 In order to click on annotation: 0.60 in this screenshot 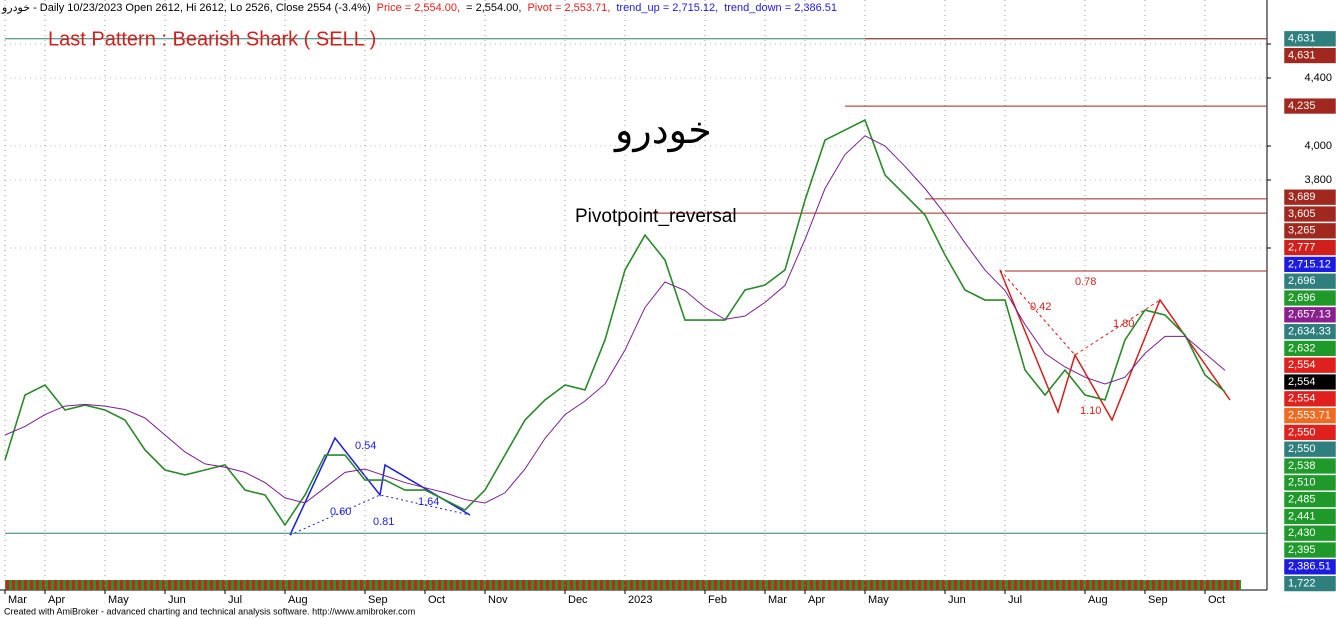, I will do `click(340, 512)`.